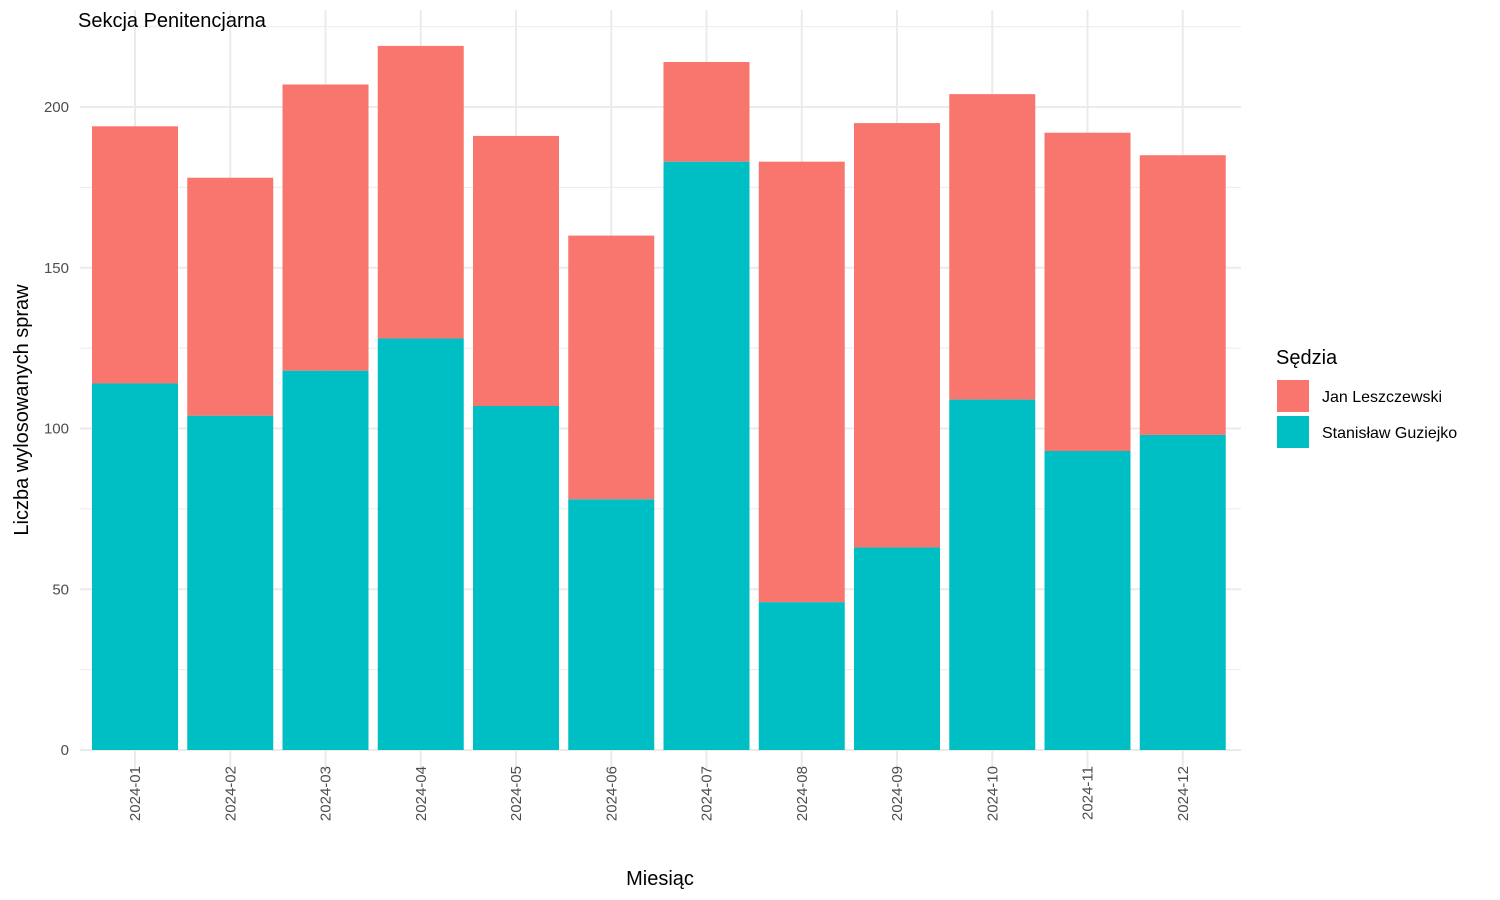 The image size is (1500, 900). What do you see at coordinates (1382, 397) in the screenshot?
I see `legend-label: Jan Leszczewski` at bounding box center [1382, 397].